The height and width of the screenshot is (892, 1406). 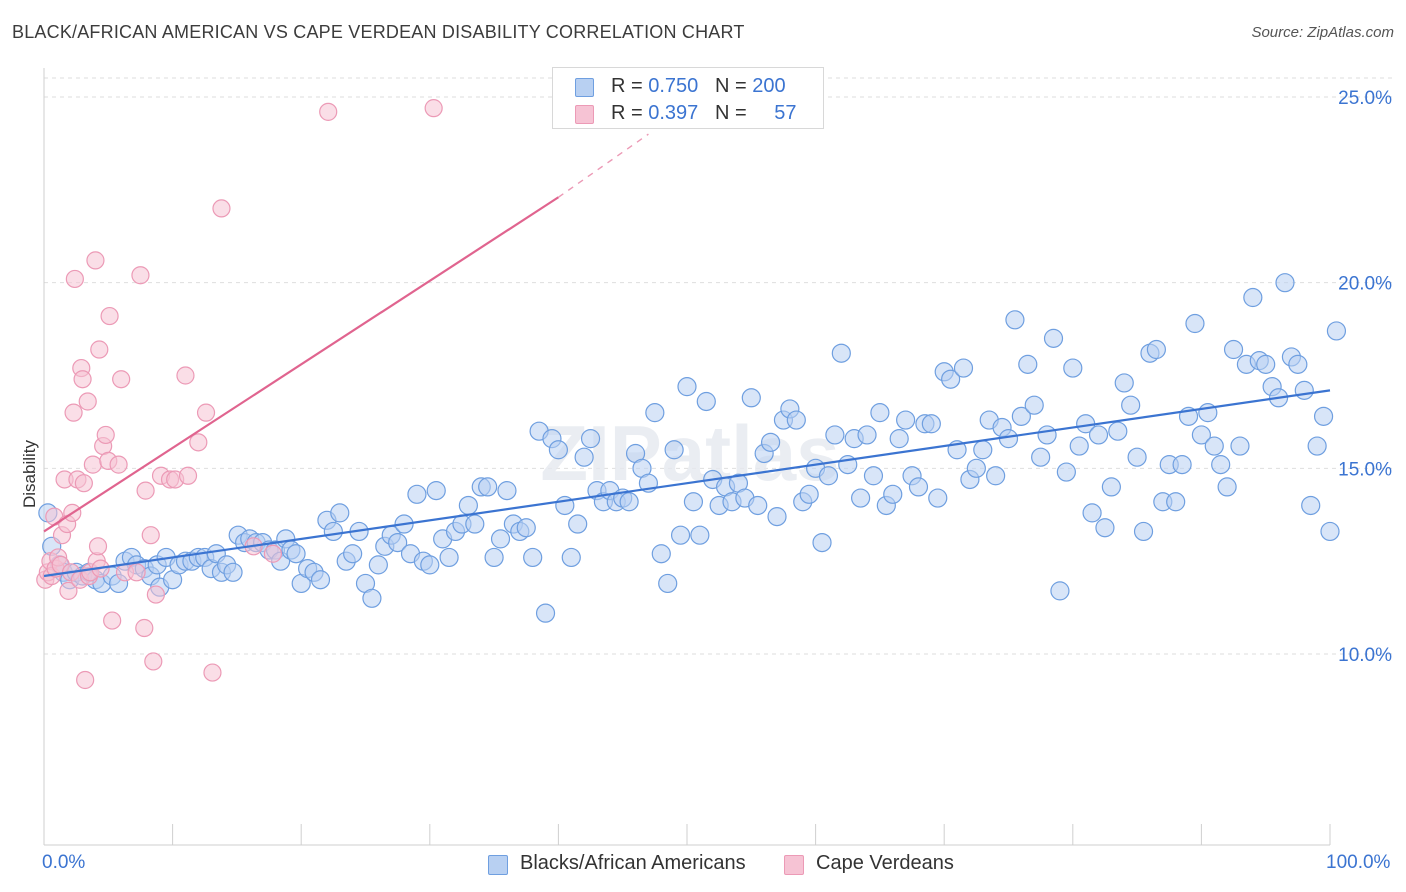 What do you see at coordinates (794, 865) in the screenshot?
I see `legend-swatch-pink` at bounding box center [794, 865].